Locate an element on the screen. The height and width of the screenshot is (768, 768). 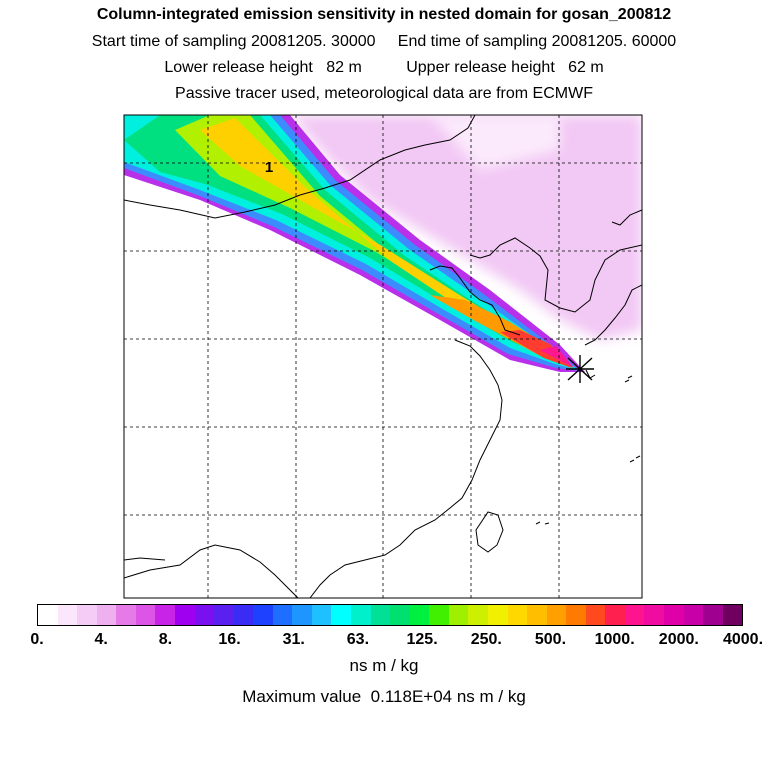
low-sensitivity-region is located at coordinates (466, 227).